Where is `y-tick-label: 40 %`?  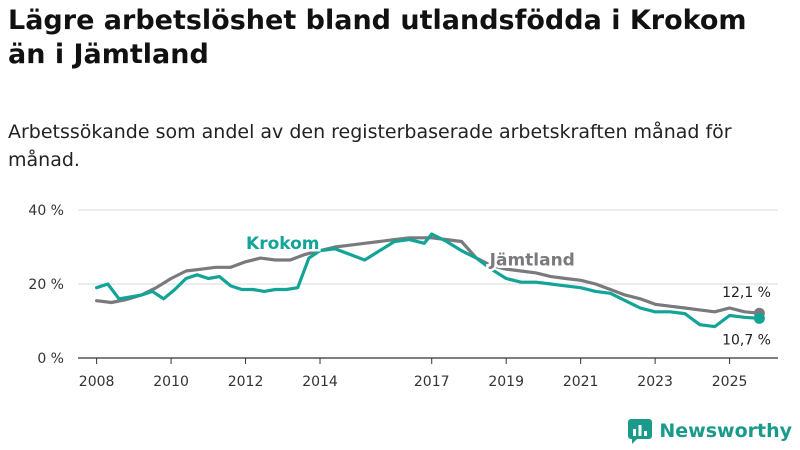
y-tick-label: 40 % is located at coordinates (46, 211).